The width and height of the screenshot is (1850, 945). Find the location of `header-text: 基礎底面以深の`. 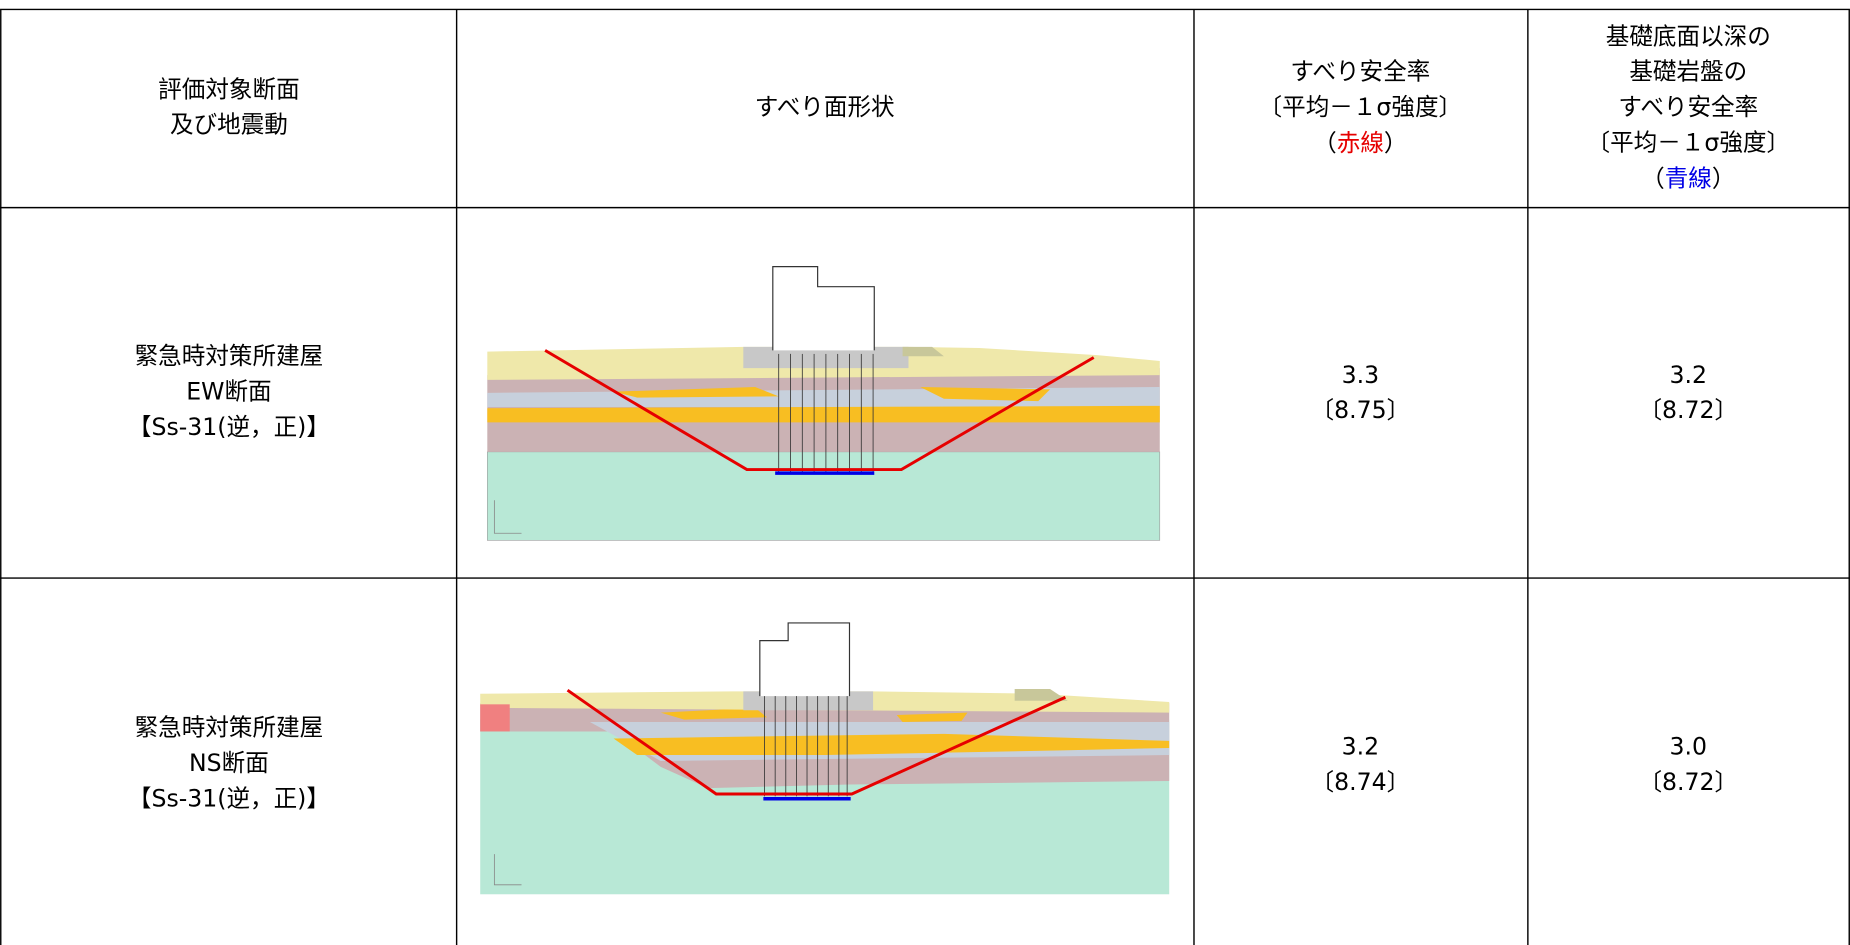

header-text: 基礎底面以深の is located at coordinates (1688, 36).